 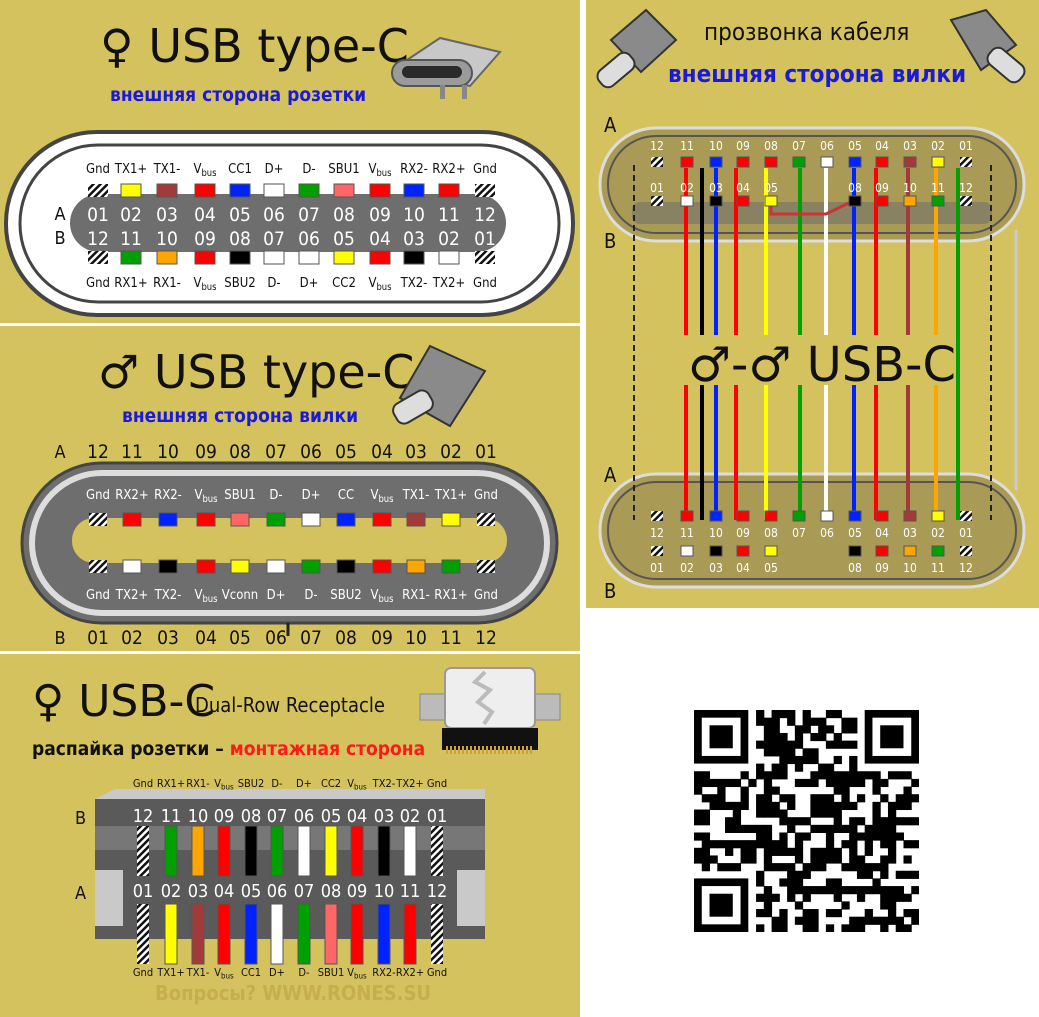 I want to click on pin-salmon, so click(x=331, y=934).